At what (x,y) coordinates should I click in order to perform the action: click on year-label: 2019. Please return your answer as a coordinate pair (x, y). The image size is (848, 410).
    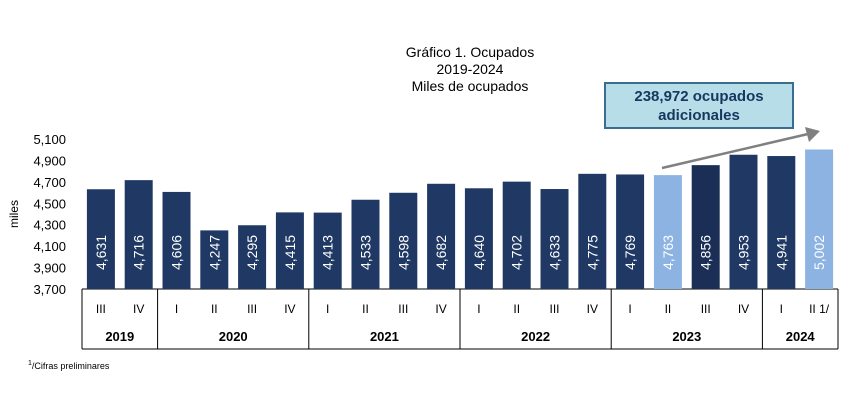
    Looking at the image, I should click on (119, 336).